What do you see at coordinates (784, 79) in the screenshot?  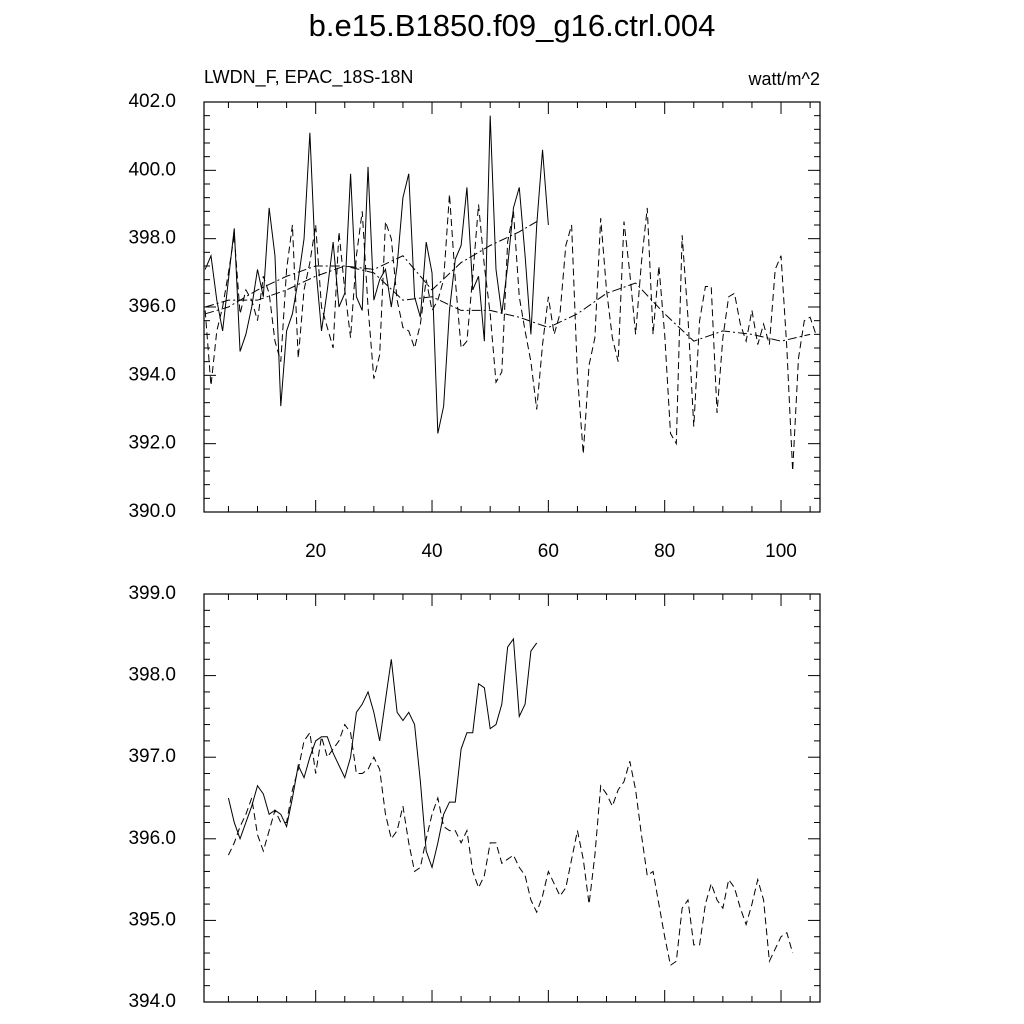 I see `right-string: watt/m^2` at bounding box center [784, 79].